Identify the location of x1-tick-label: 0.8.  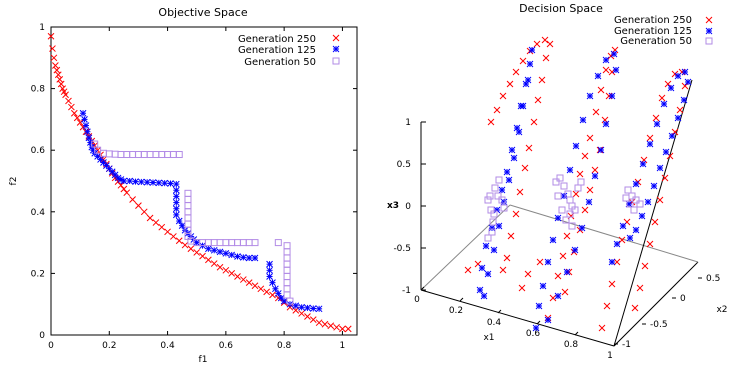
(571, 345).